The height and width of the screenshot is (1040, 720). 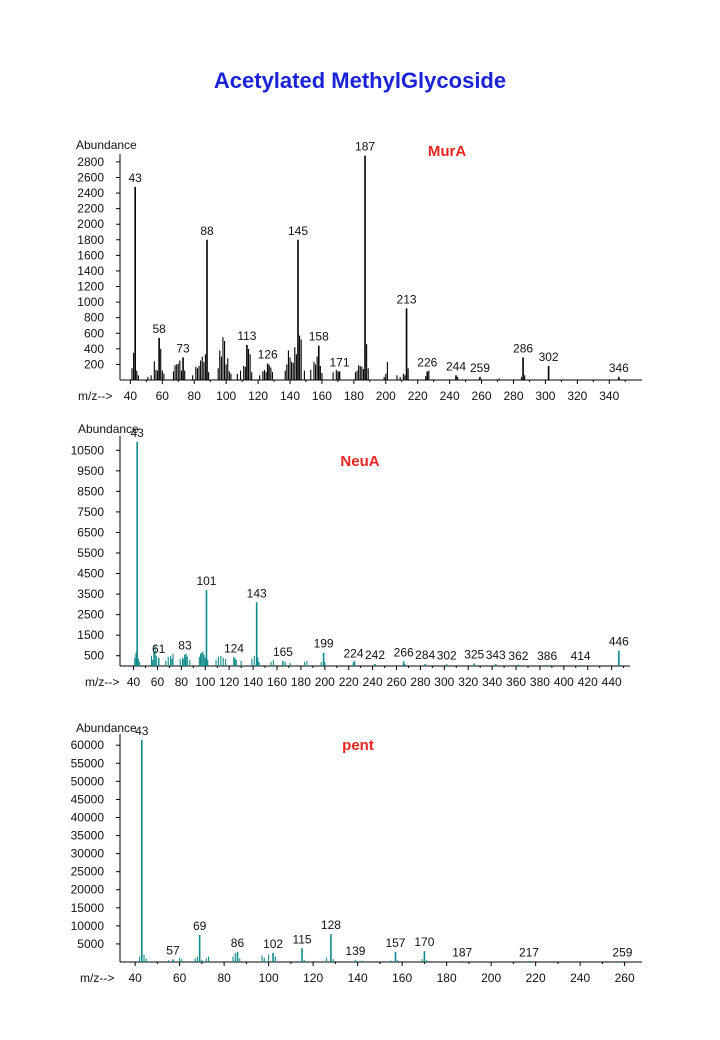 What do you see at coordinates (94, 333) in the screenshot?
I see `y-tick-label: 600` at bounding box center [94, 333].